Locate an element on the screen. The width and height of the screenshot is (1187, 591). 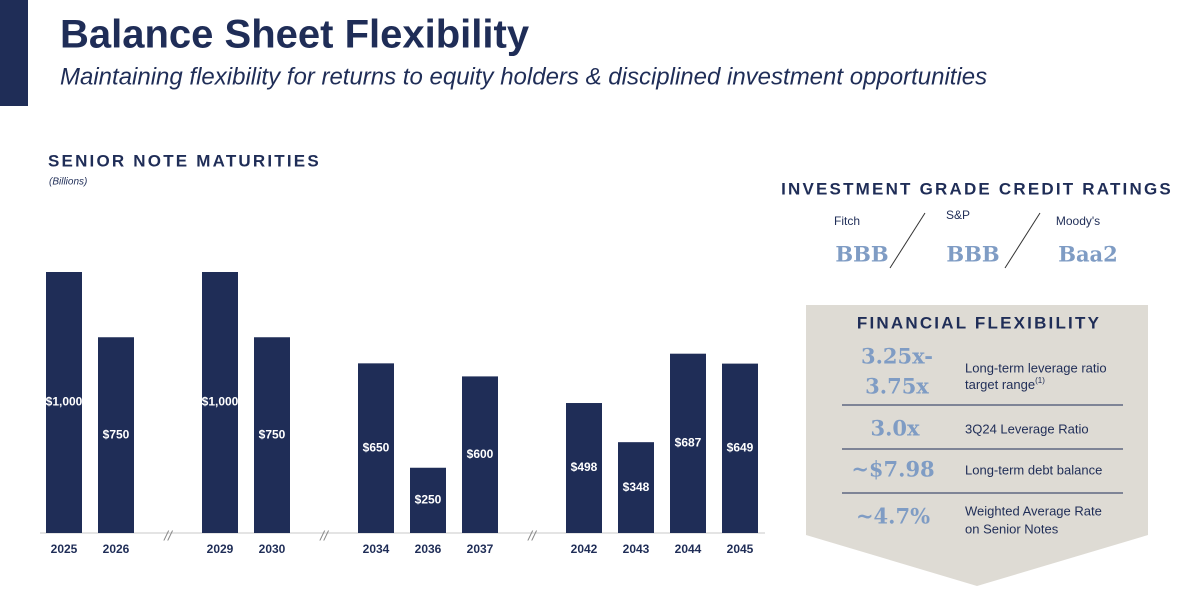
value-label: $348 is located at coordinates (636, 487).